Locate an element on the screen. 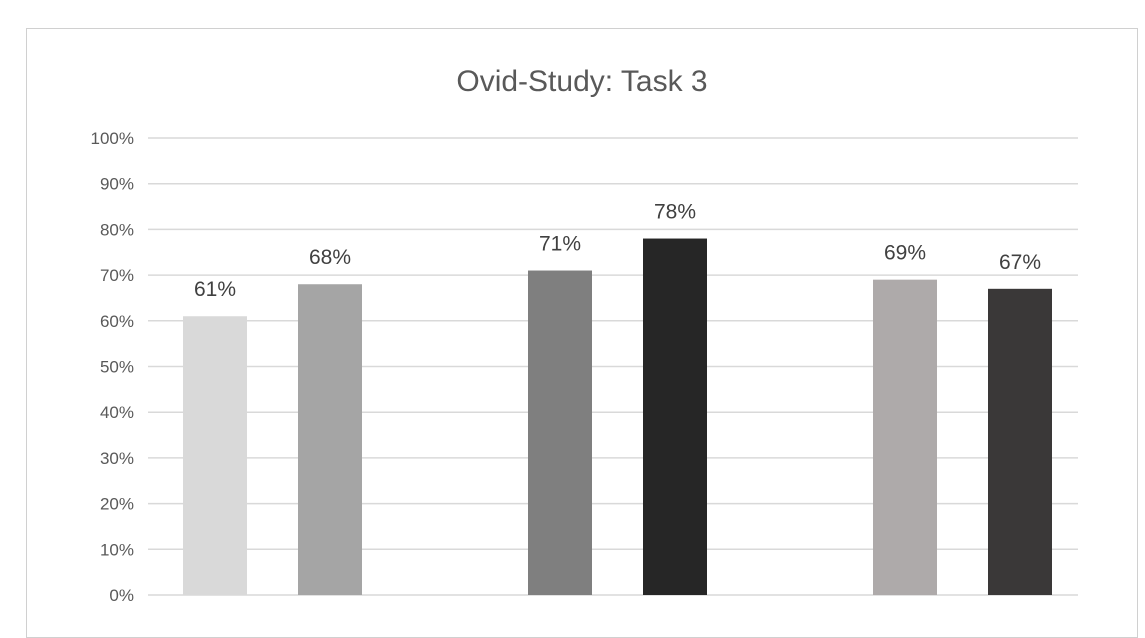 The image size is (1145, 638). data-label: 71% is located at coordinates (560, 244).